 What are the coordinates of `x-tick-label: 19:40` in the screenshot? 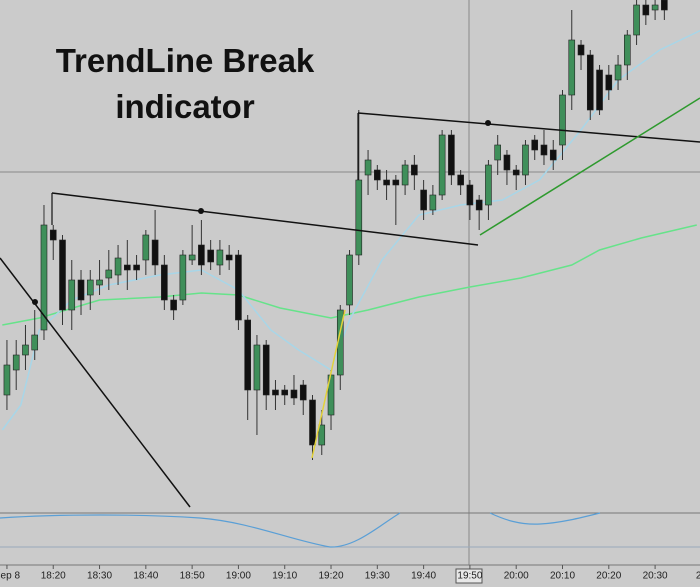 It's located at (423, 576).